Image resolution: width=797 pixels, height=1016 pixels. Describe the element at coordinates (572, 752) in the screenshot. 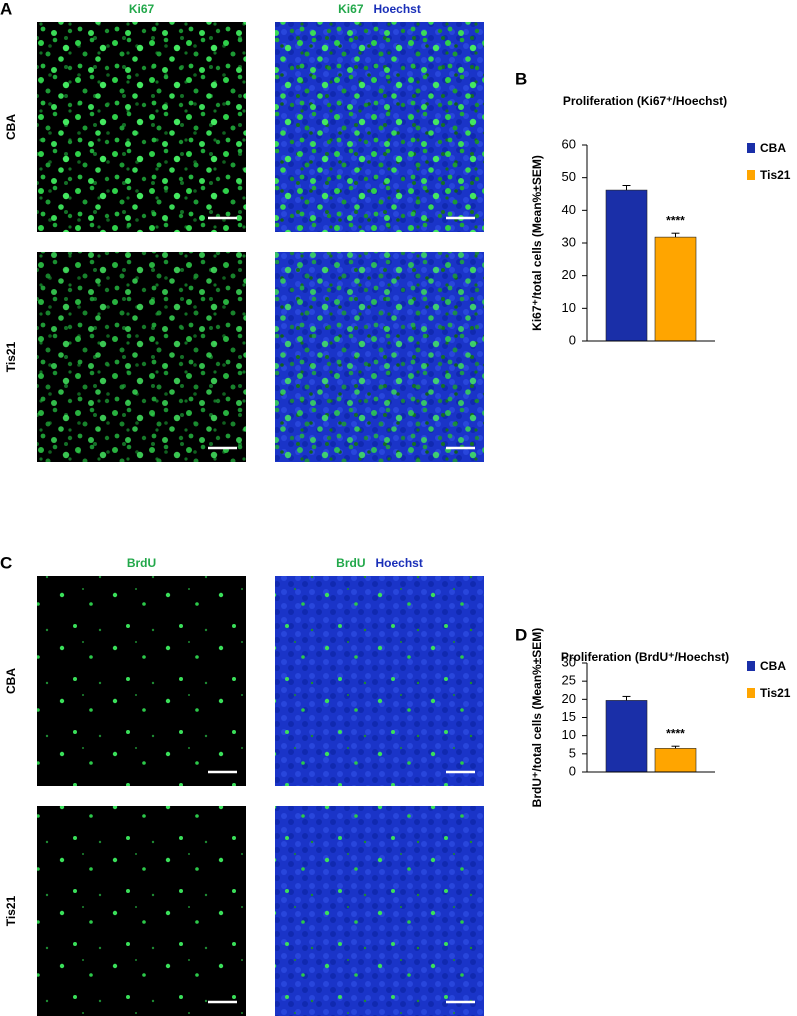

I see `y-tick-label: 5` at that location.